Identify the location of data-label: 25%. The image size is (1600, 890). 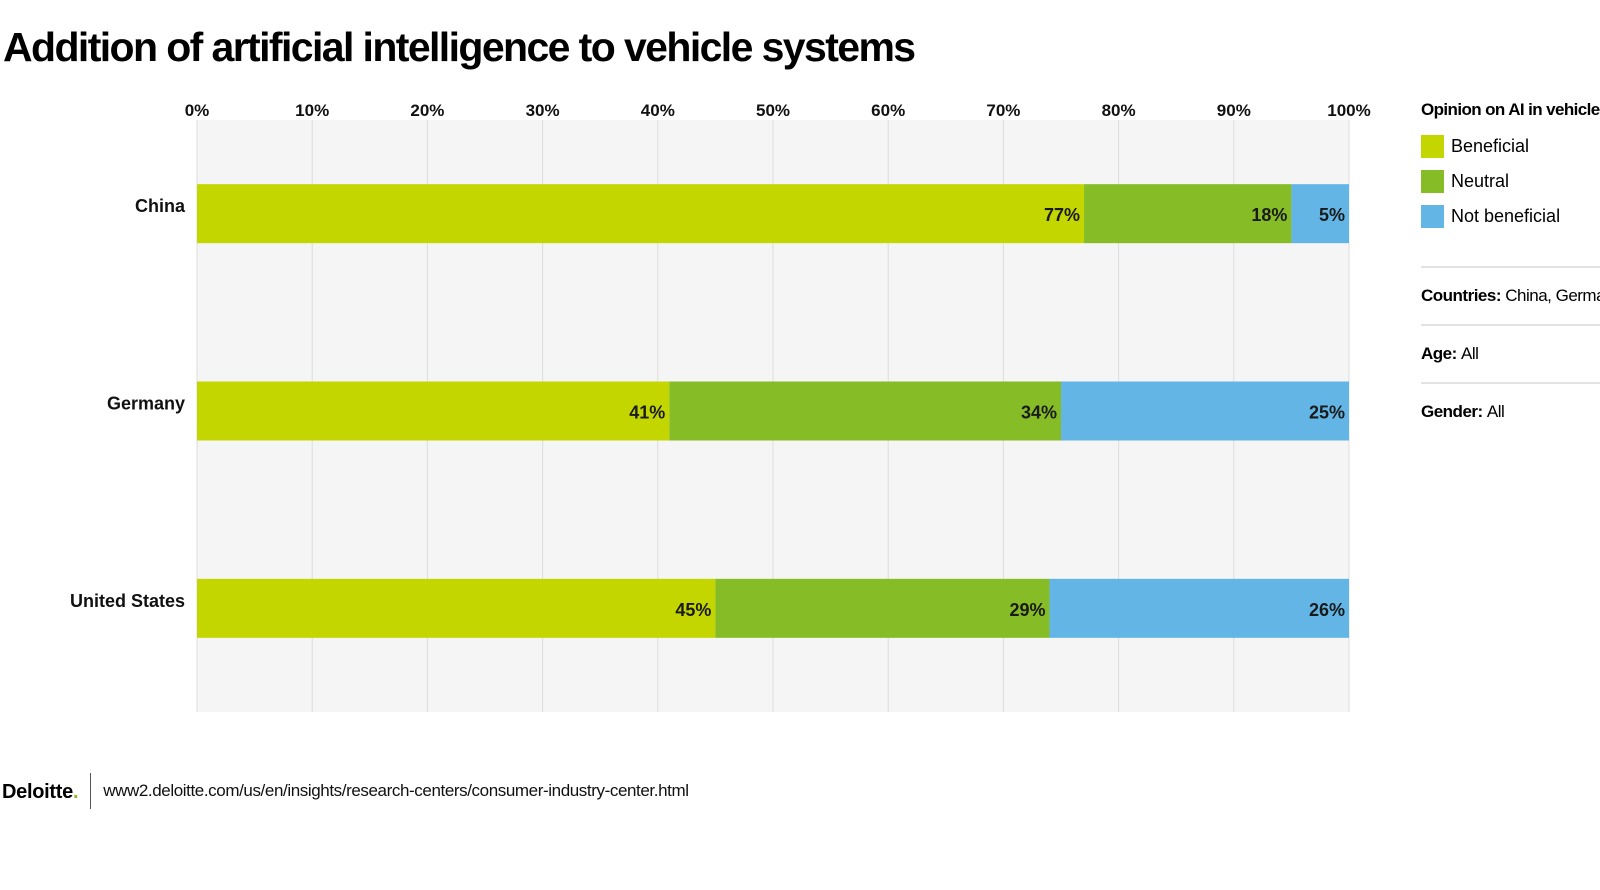
(1327, 413).